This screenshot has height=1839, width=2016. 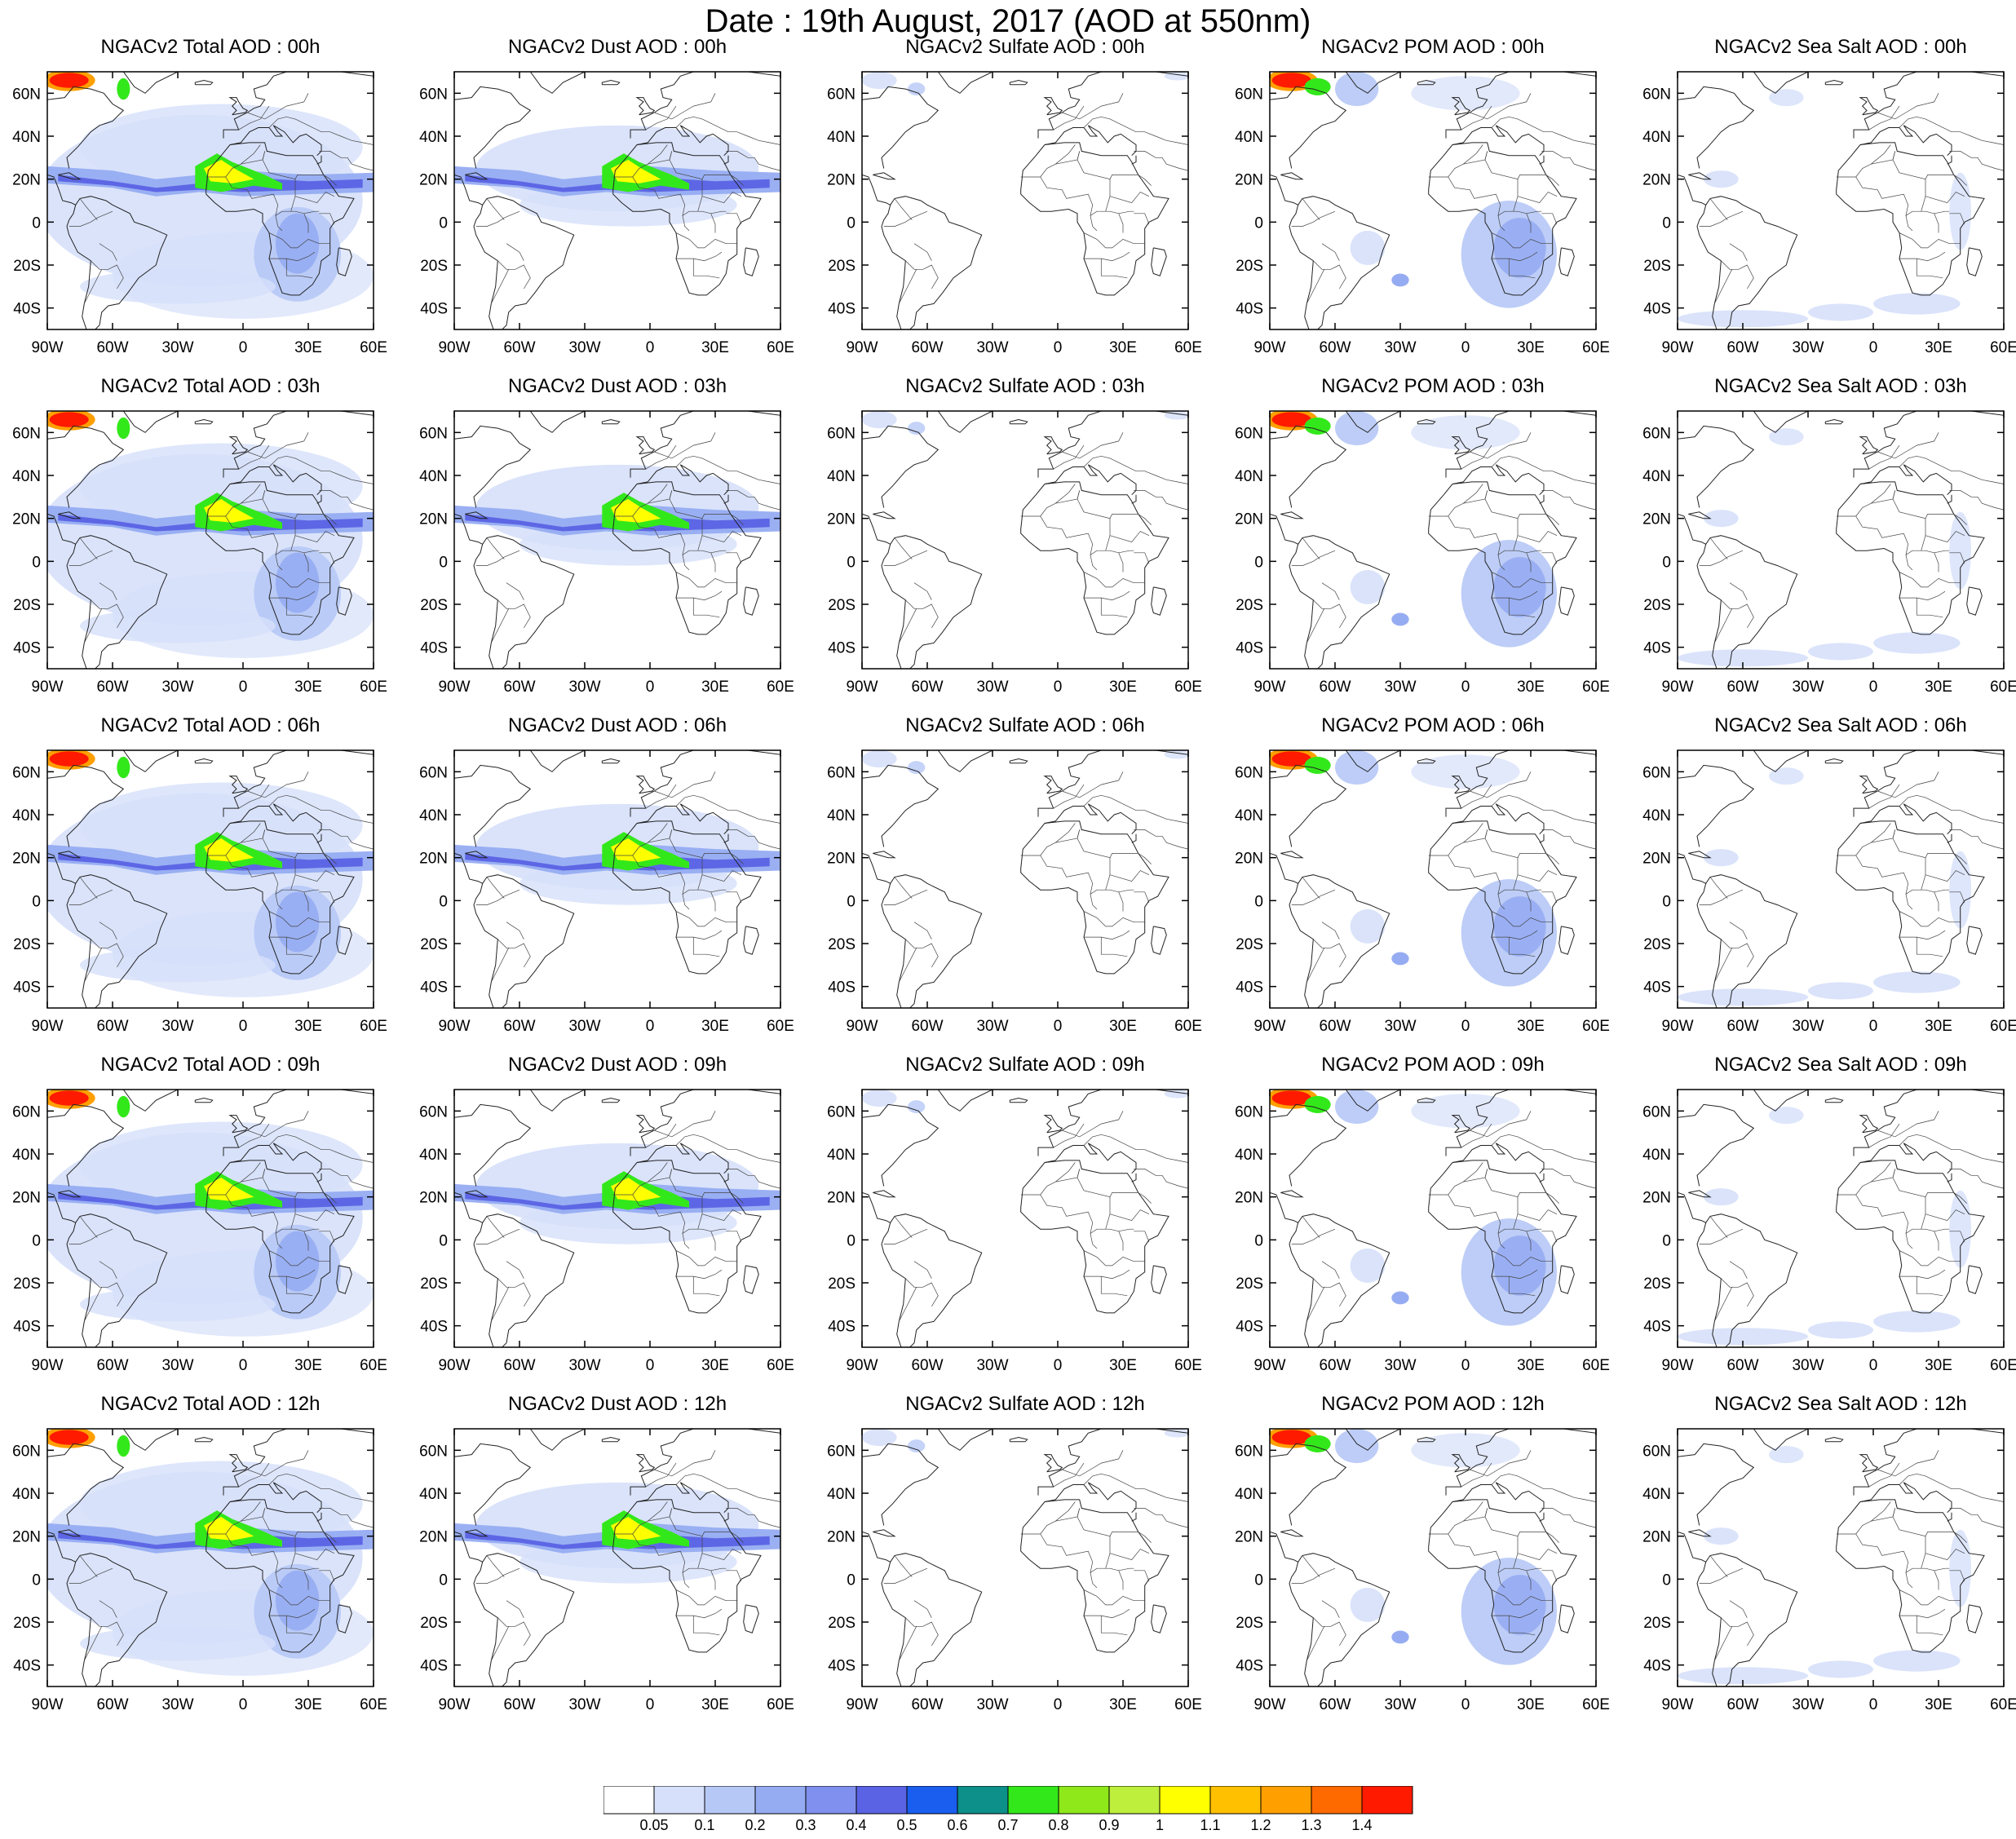 I want to click on colorbar-swatch, so click(x=983, y=1800).